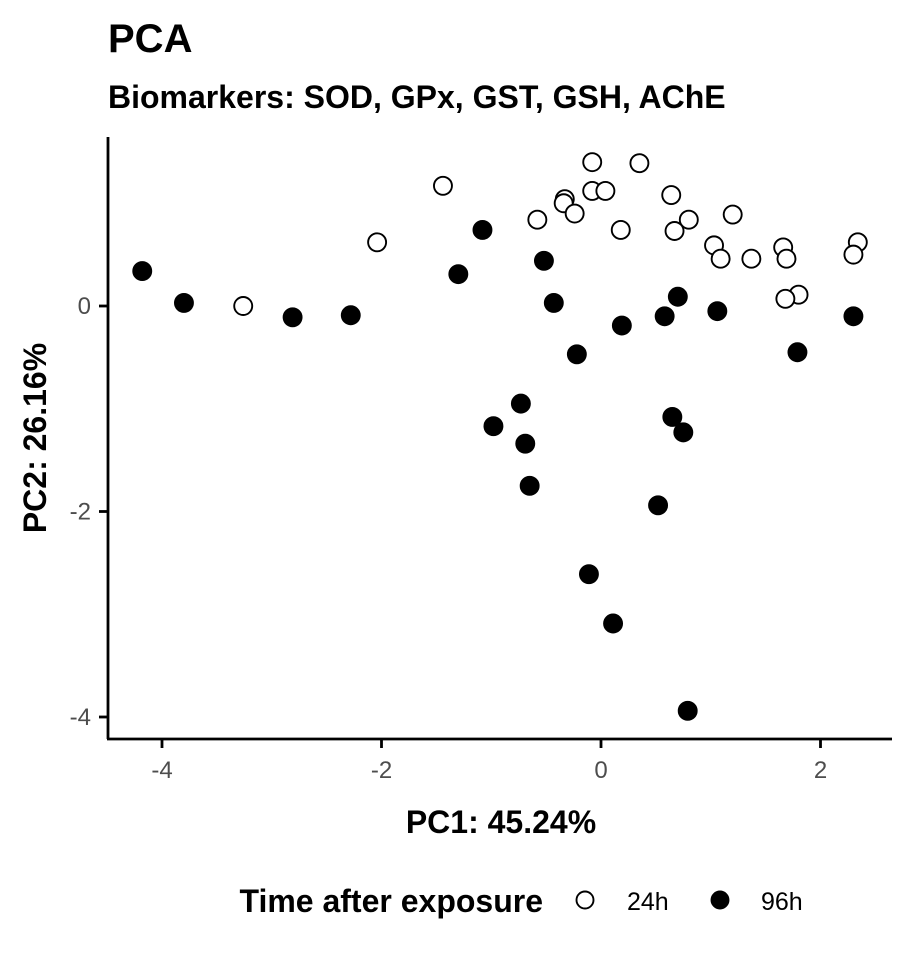 The height and width of the screenshot is (965, 912). Describe the element at coordinates (161, 770) in the screenshot. I see `x-tick-label: -4` at that location.